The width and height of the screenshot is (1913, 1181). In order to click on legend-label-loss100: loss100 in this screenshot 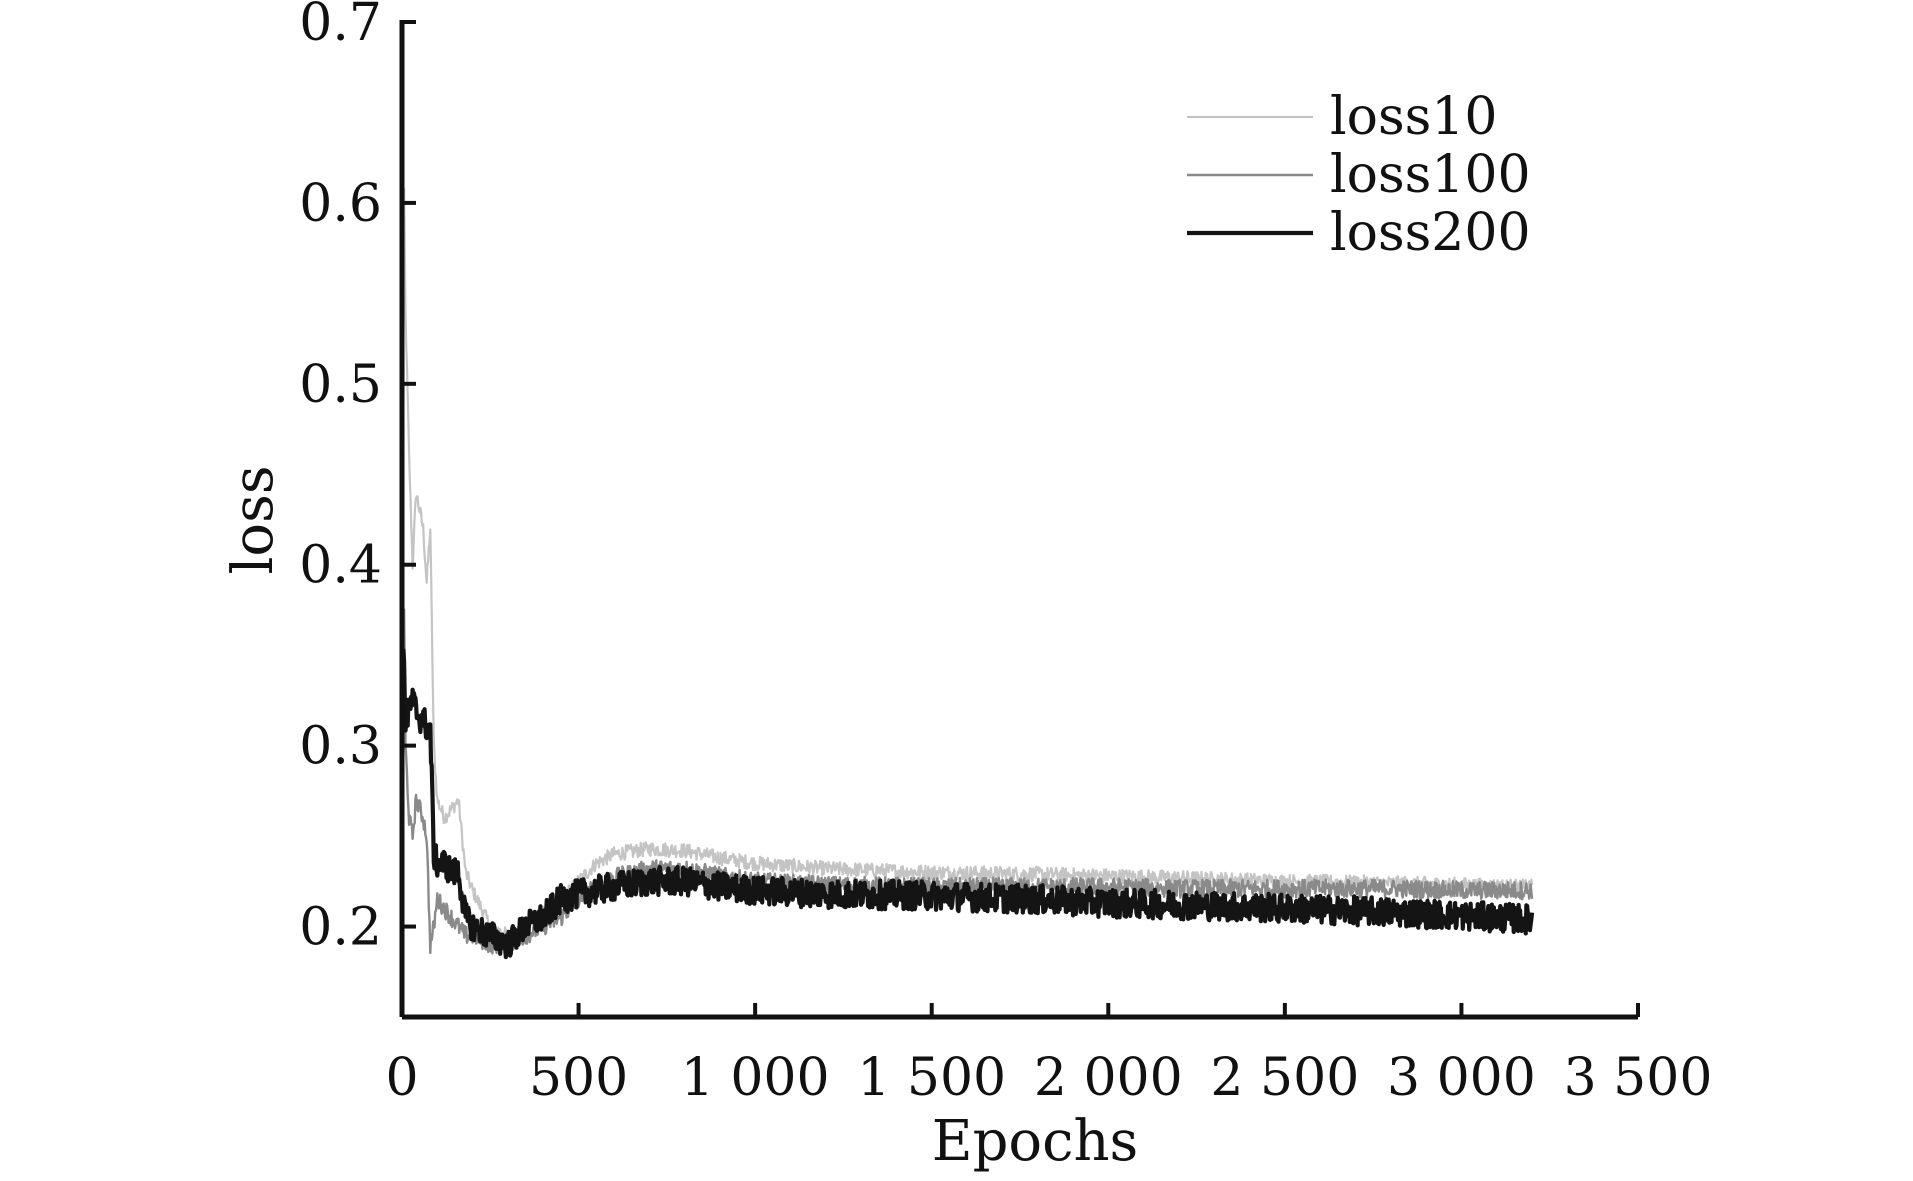, I will do `click(1430, 175)`.